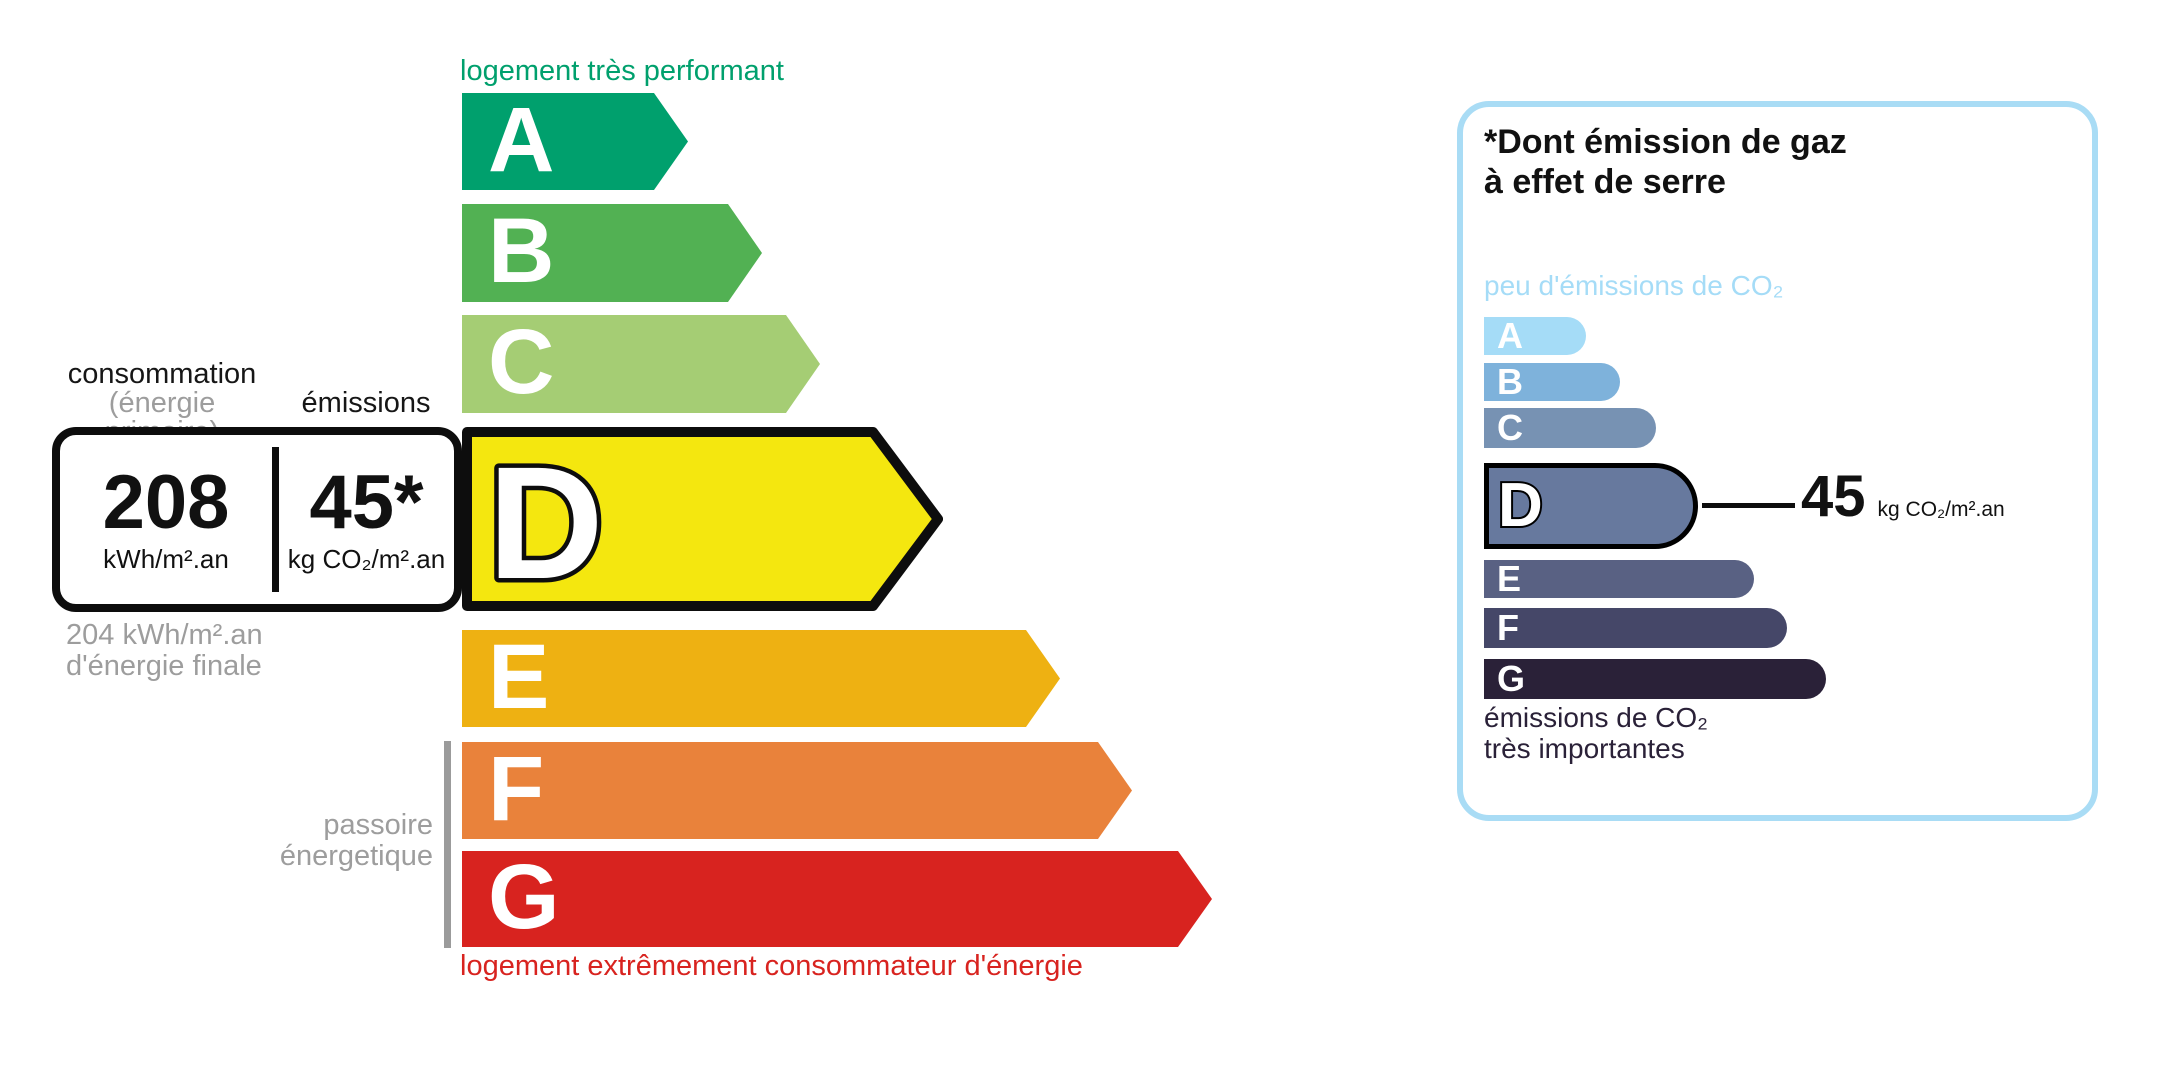  What do you see at coordinates (1619, 579) in the screenshot?
I see `co2-class-bar-e: E` at bounding box center [1619, 579].